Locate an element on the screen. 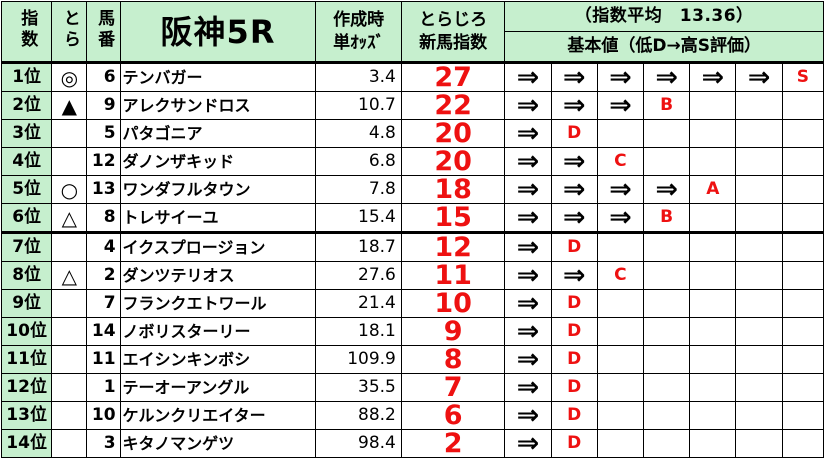  umaban-cell: 7 is located at coordinates (103, 303).